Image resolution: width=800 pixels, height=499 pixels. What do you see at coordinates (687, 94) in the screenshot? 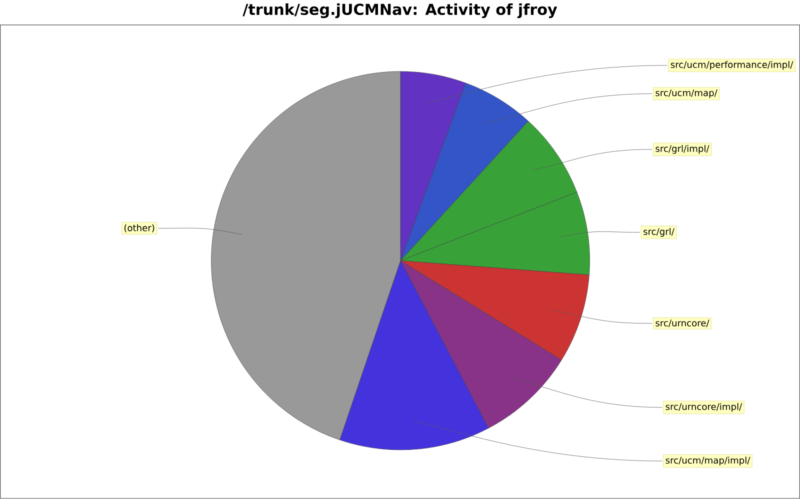
I see `slice-label: src/ucm/map/` at bounding box center [687, 94].